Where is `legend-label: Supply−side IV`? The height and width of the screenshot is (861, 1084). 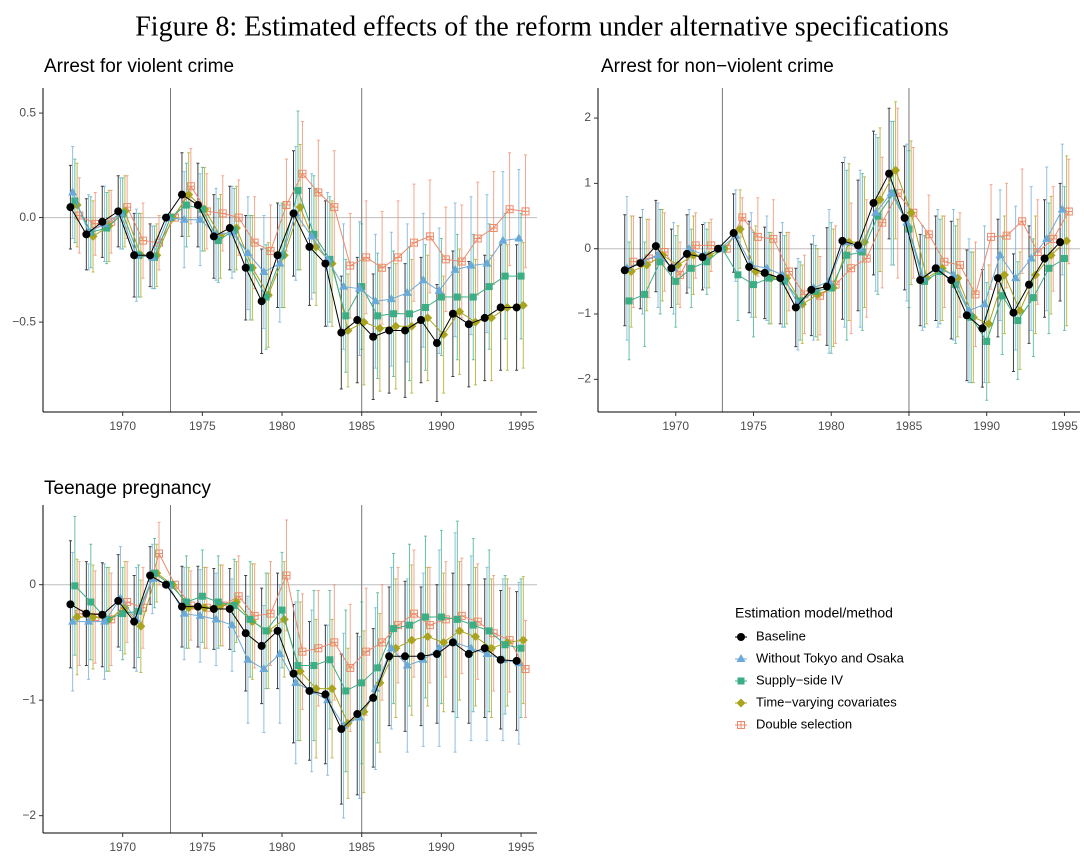
legend-label: Supply−side IV is located at coordinates (799, 679).